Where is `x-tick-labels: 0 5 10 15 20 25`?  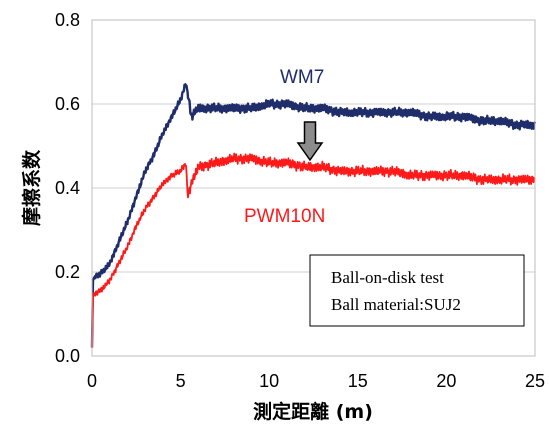
x-tick-labels: 0 5 10 15 20 25 is located at coordinates (316, 381).